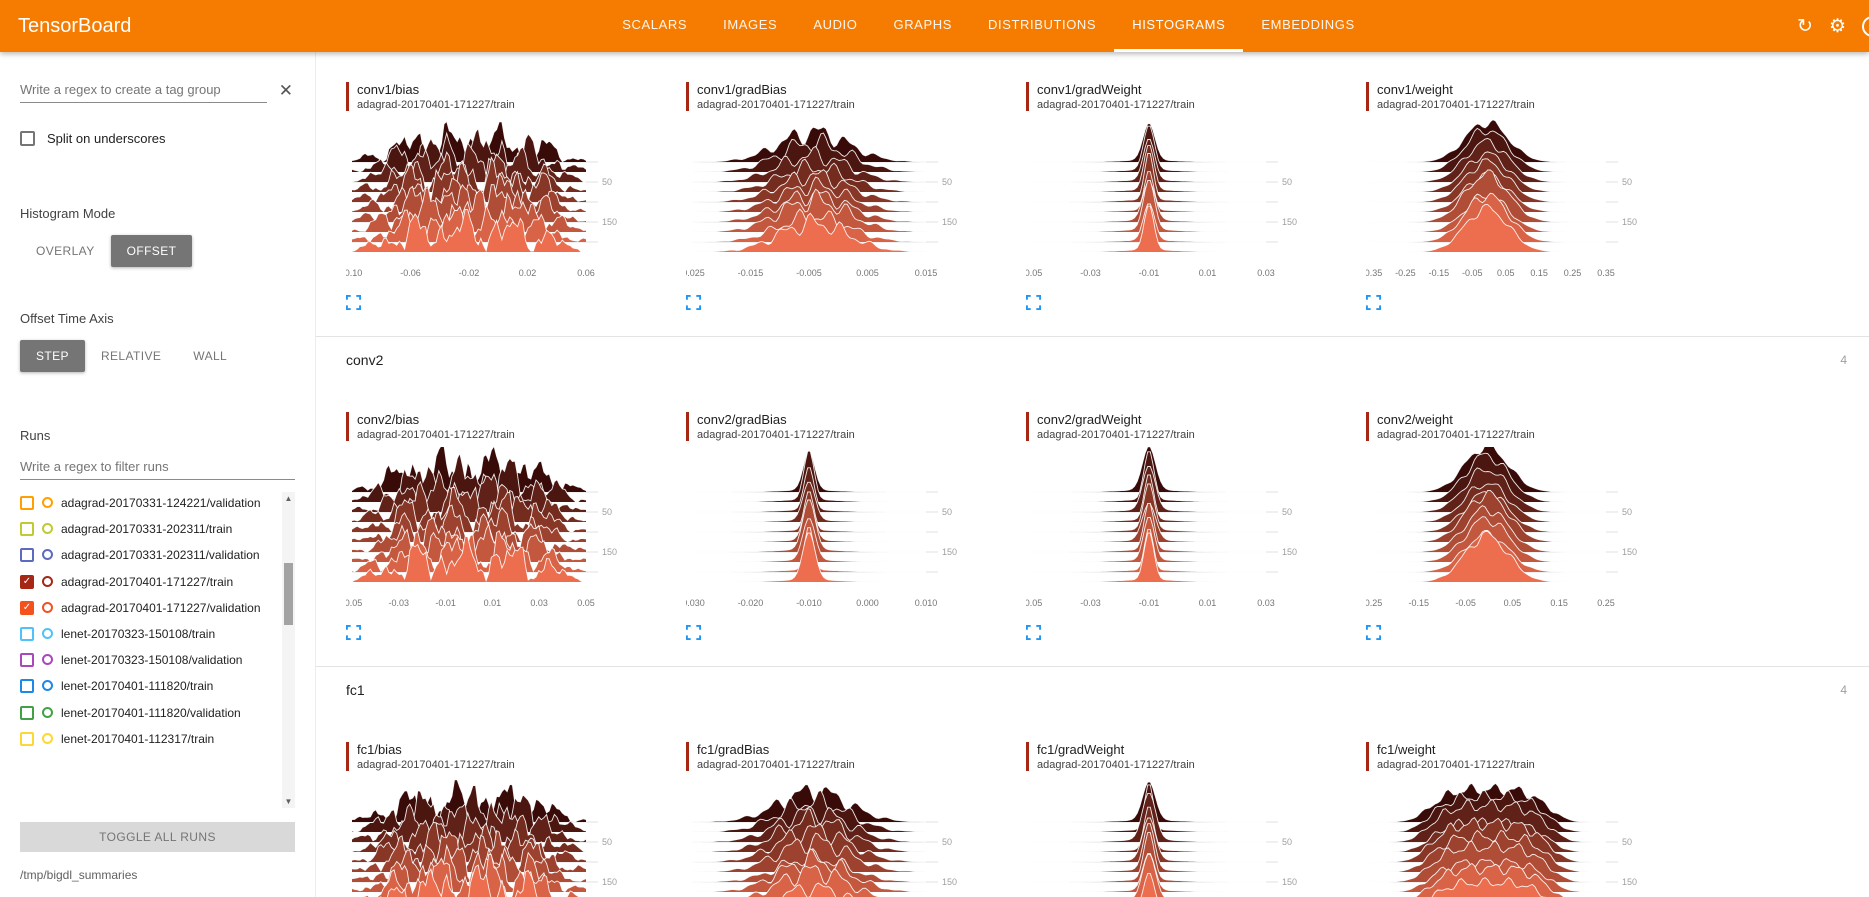 The image size is (1869, 897). I want to click on refresh-icon: ↻, so click(1805, 26).